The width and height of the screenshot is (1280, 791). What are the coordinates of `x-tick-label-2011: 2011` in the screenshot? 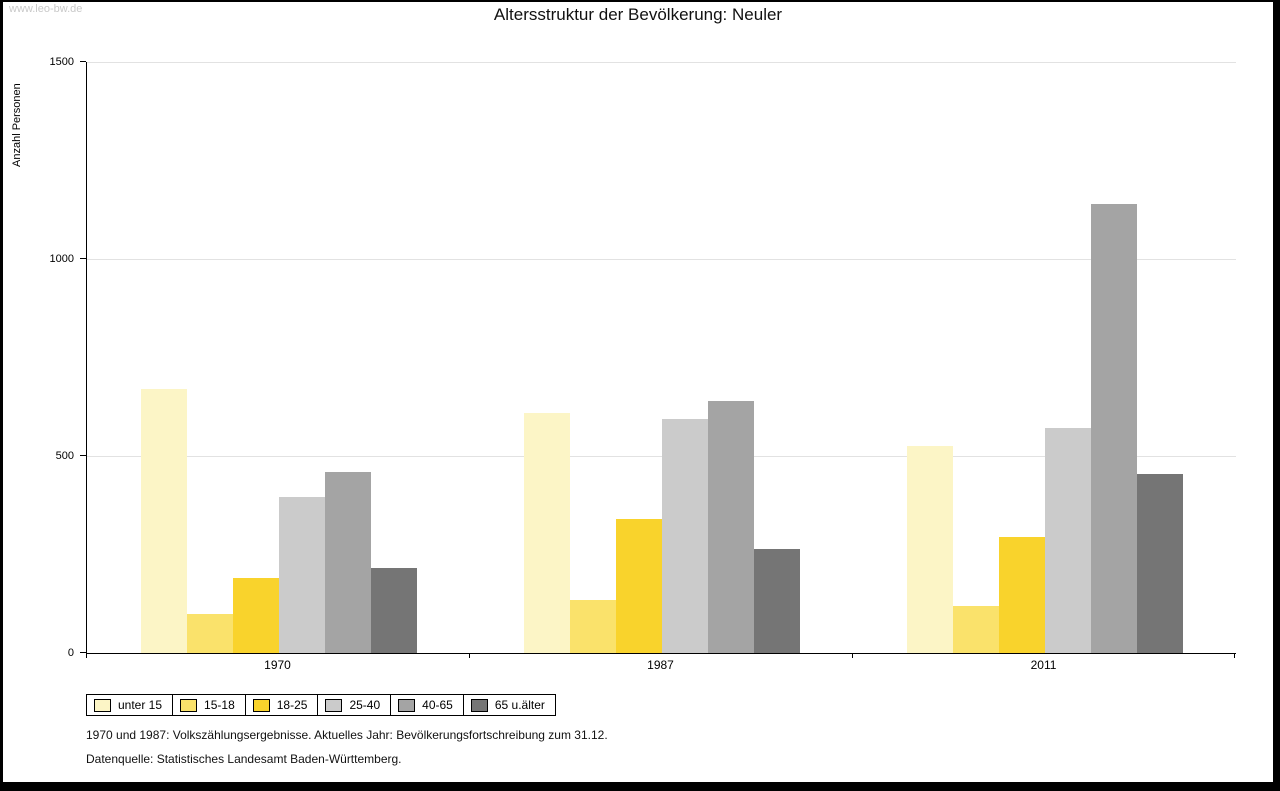 It's located at (1043, 665).